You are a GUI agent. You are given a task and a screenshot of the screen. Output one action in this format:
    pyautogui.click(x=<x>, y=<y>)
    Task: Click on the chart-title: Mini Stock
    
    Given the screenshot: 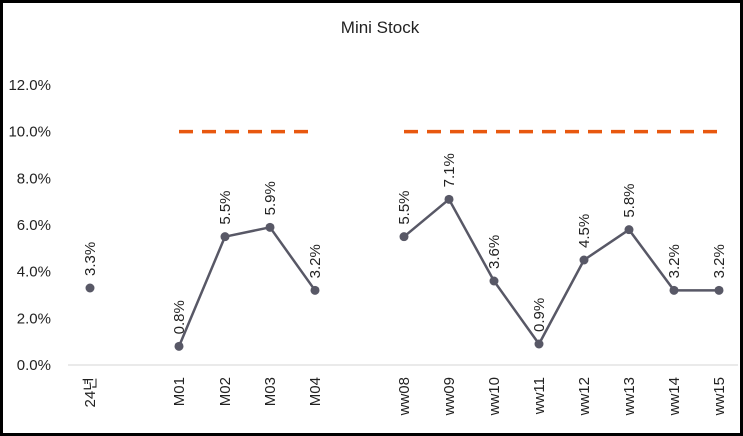 What is the action you would take?
    pyautogui.click(x=380, y=27)
    